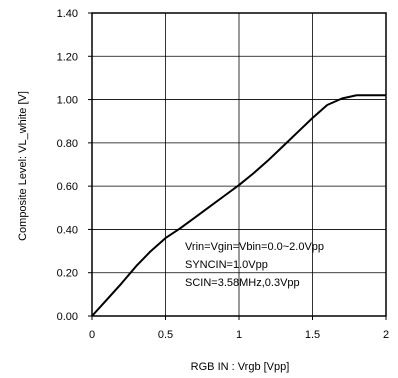 The image size is (398, 378). Describe the element at coordinates (242, 283) in the screenshot. I see `annotation-text: SCIN=3.58MHz,0.3Vpp` at that location.